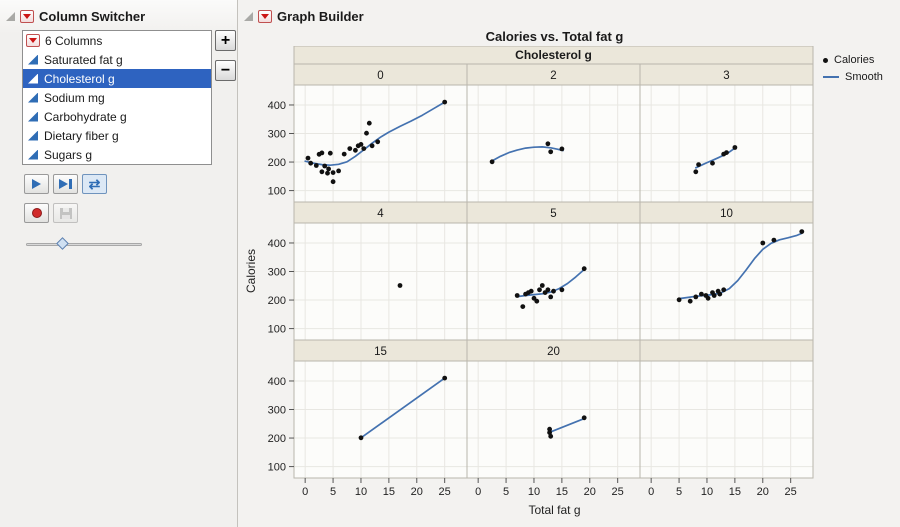 Image resolution: width=900 pixels, height=527 pixels. Describe the element at coordinates (94, 184) in the screenshot. I see `loop-button: ⇄` at that location.